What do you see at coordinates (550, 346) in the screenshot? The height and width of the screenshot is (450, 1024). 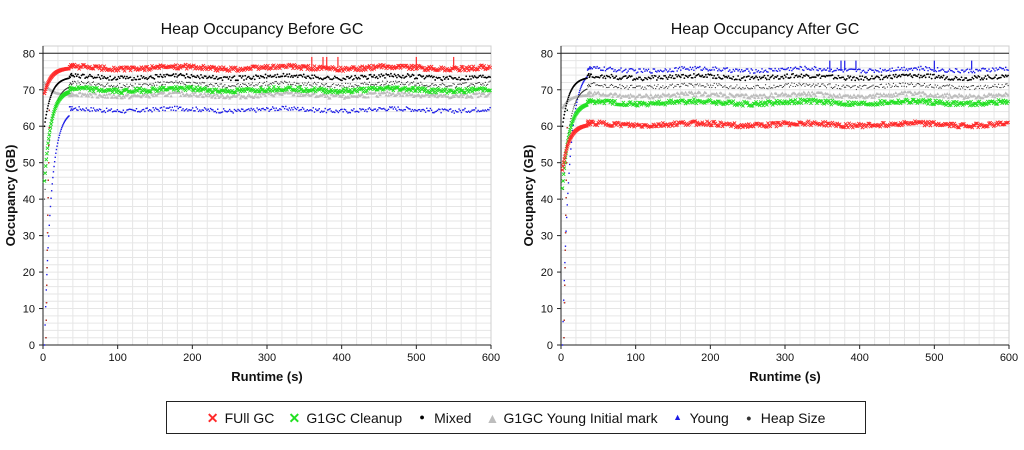 I see `y-tick-label: 0` at bounding box center [550, 346].